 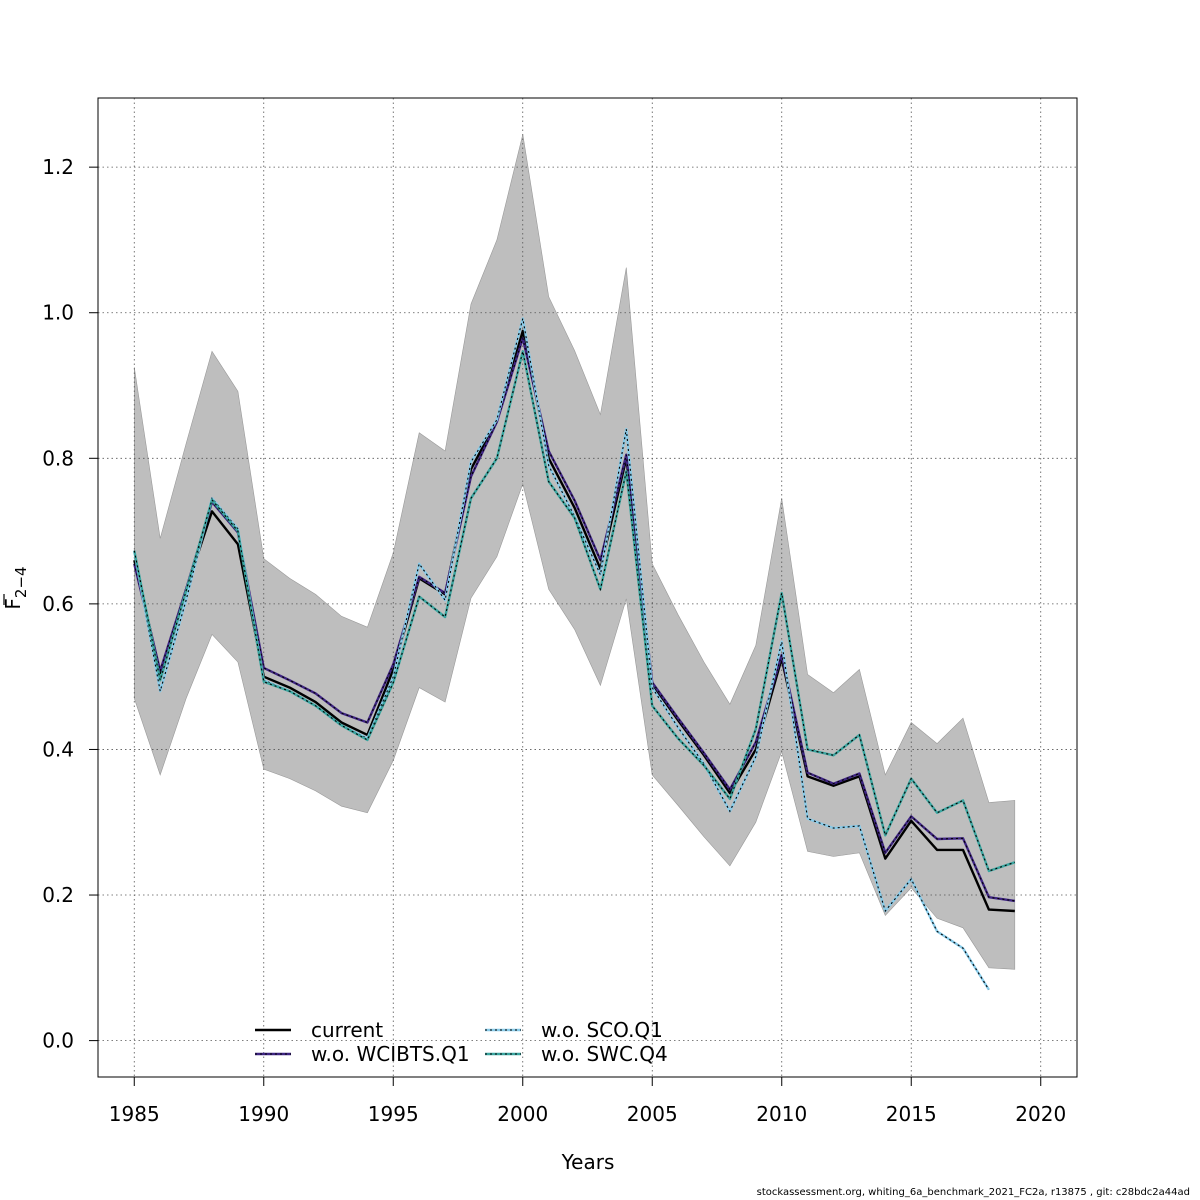 I want to click on y-tick-label: 0.8, so click(x=58, y=458).